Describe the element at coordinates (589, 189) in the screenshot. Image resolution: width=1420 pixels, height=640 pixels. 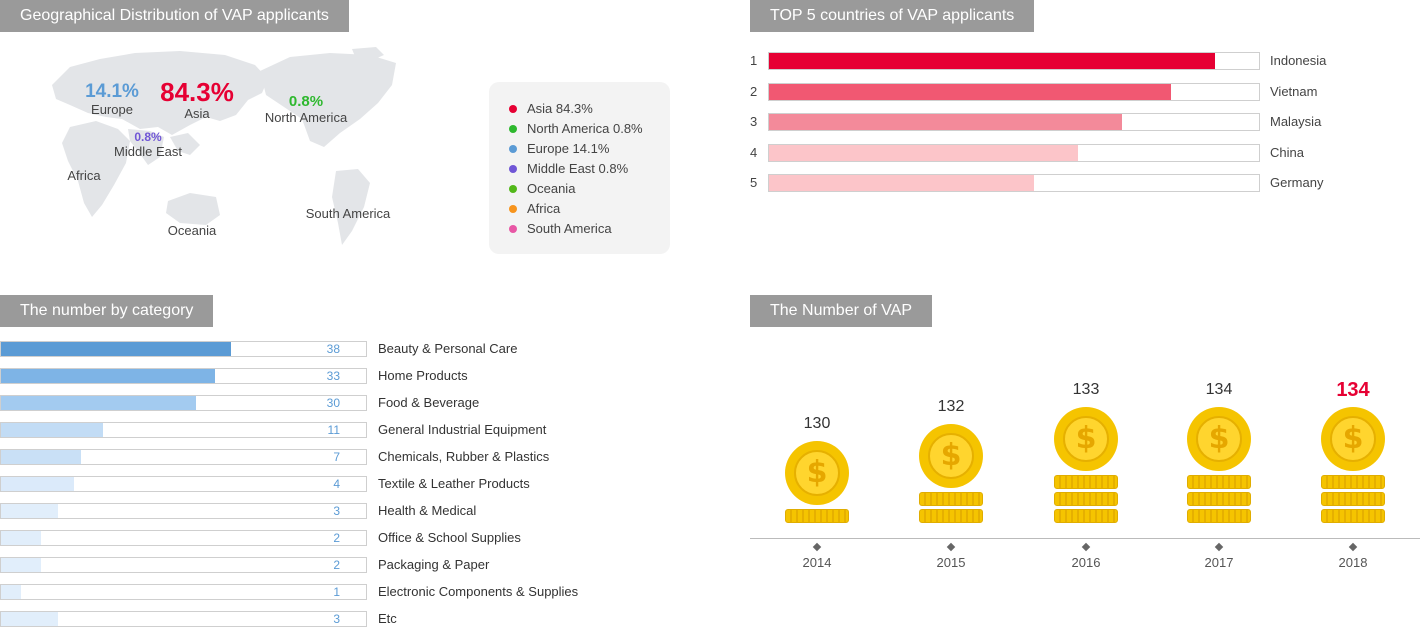
I see `legend-item: Oceania` at that location.